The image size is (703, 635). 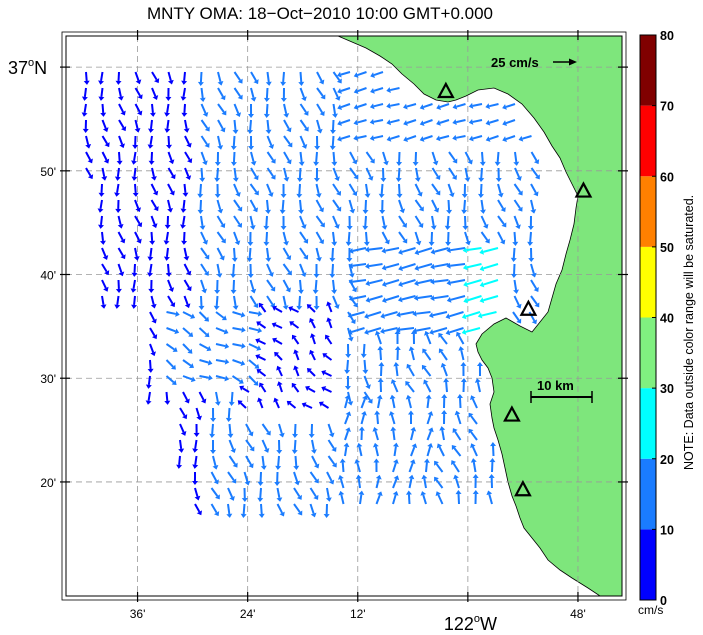 I want to click on lat-label-3: 30', so click(x=48, y=379).